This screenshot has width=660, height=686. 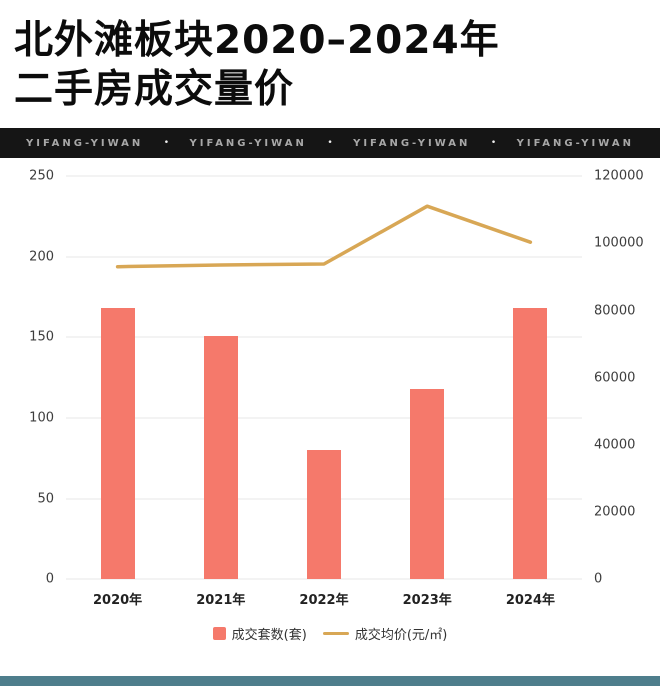 What do you see at coordinates (427, 601) in the screenshot?
I see `x-axis-label: 2023年` at bounding box center [427, 601].